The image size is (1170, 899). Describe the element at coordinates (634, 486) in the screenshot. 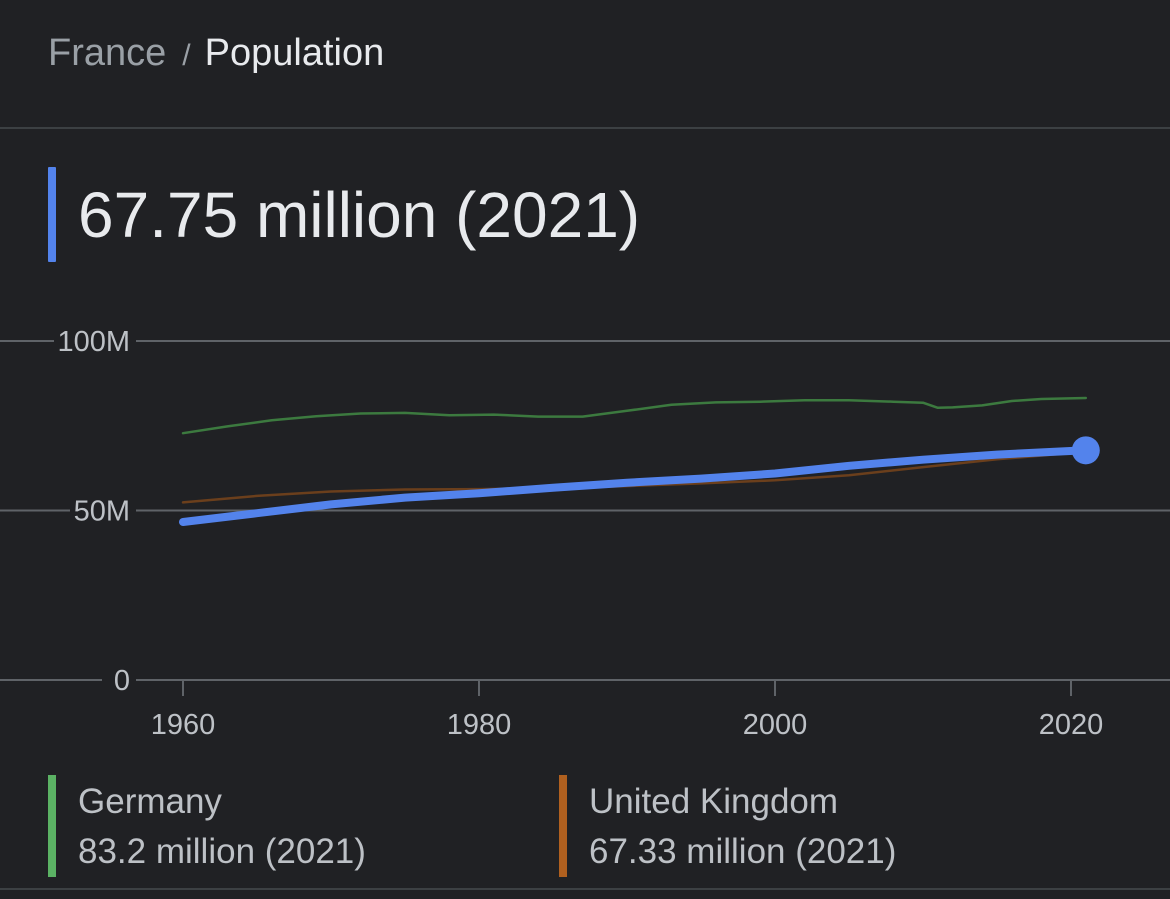

I see `series-line-france` at that location.